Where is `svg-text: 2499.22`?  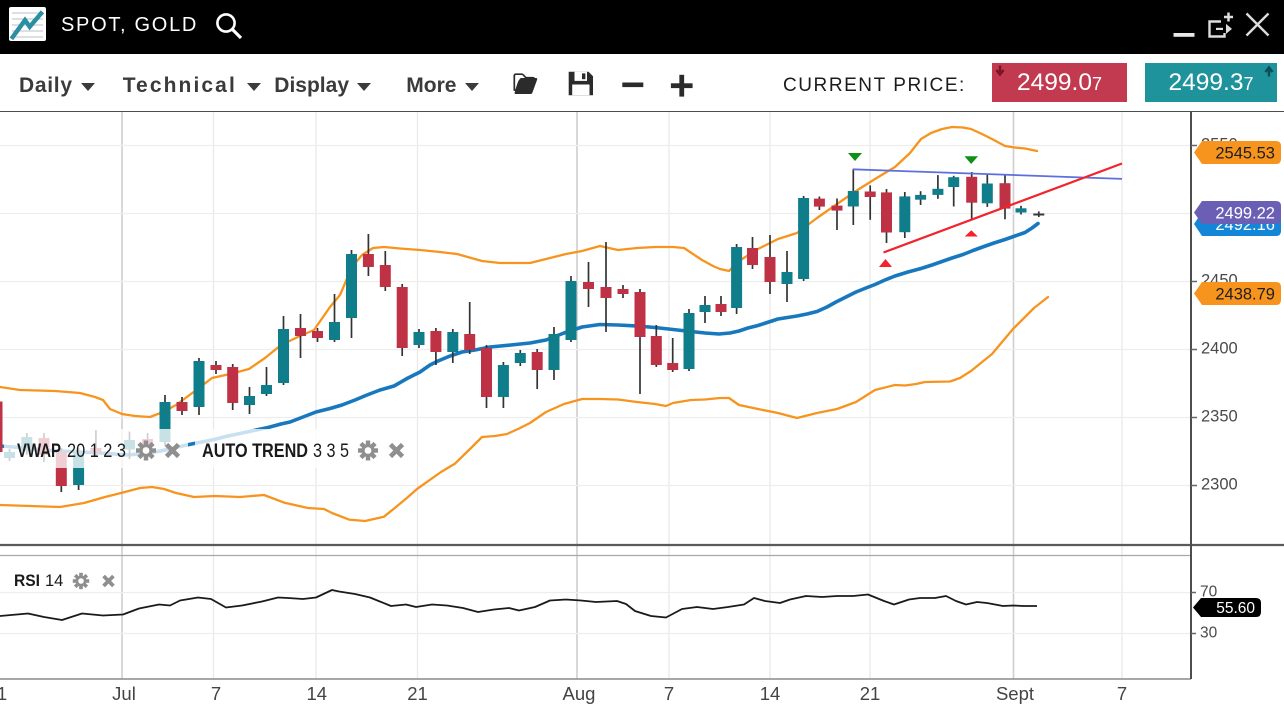 svg-text: 2499.22 is located at coordinates (1245, 213).